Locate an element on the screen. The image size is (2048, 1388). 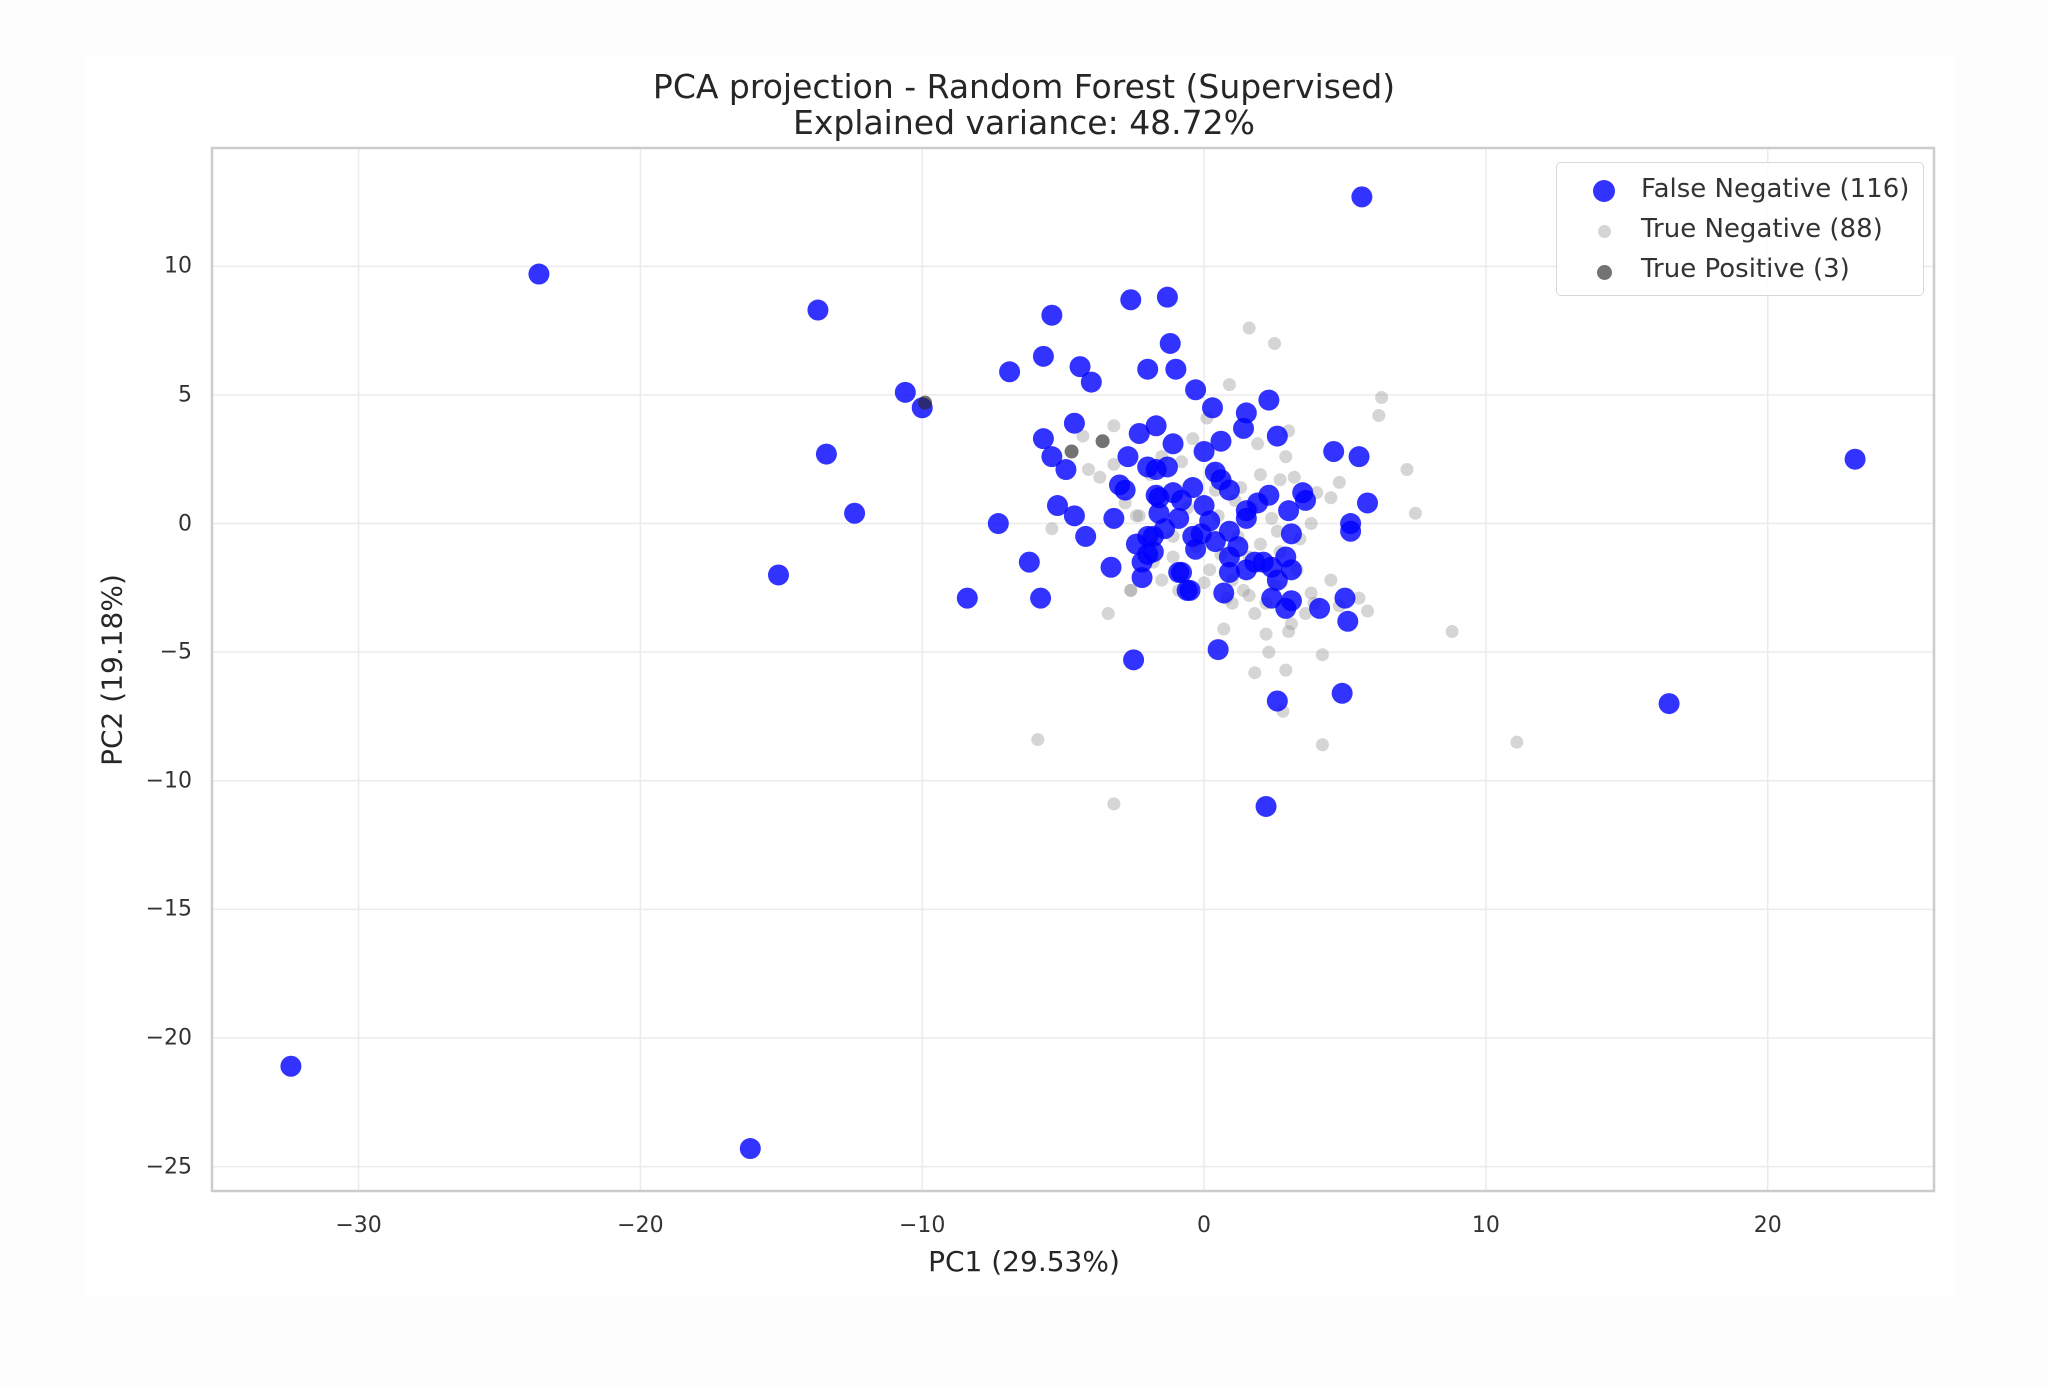
y-tick-label: −20 is located at coordinates (168, 1038).